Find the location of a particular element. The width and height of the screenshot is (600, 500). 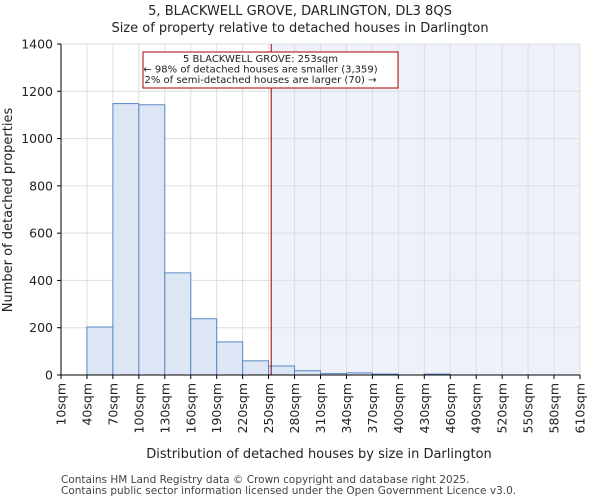

y-tick-label: 1200 is located at coordinates (37, 91).